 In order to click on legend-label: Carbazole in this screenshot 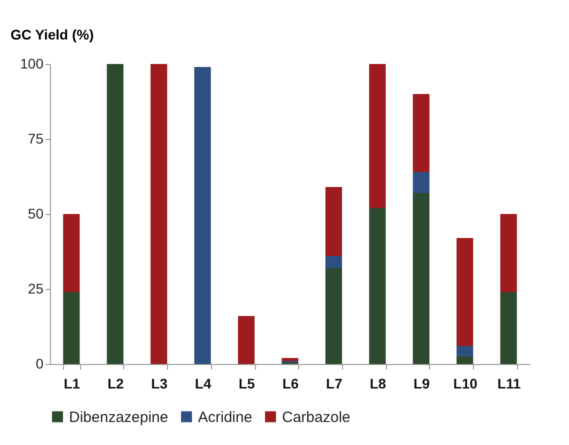, I will do `click(316, 417)`.